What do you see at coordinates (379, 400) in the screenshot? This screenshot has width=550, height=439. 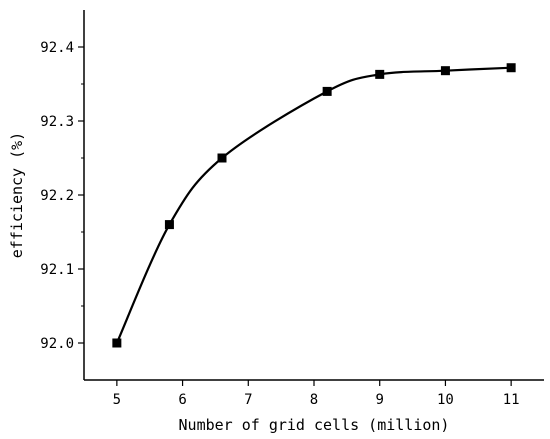 I see `x-tick-label: 9` at bounding box center [379, 400].